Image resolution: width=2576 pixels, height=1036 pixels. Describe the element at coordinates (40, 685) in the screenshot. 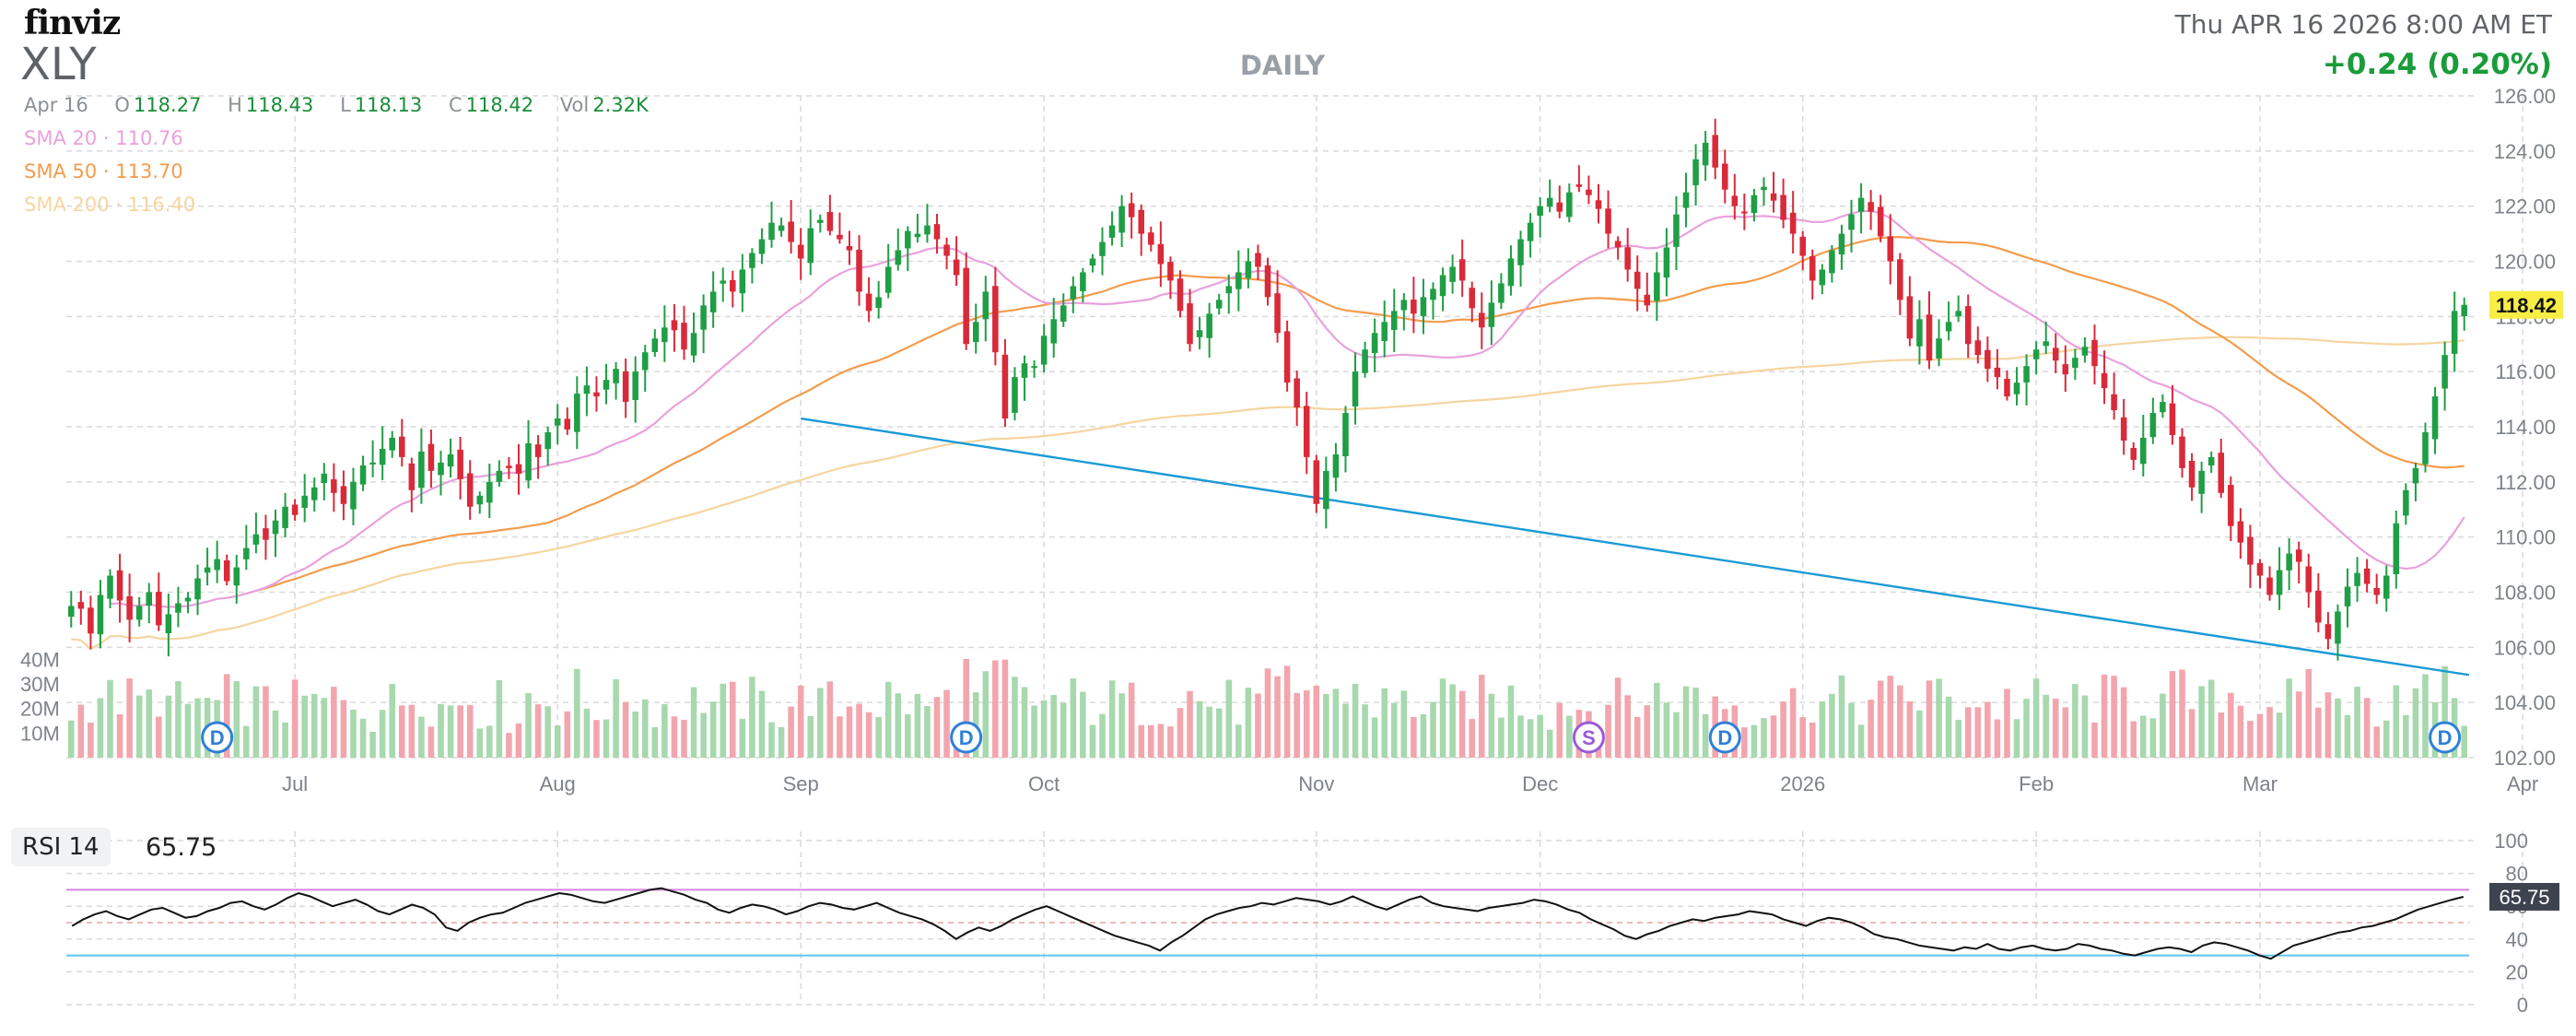

I see `volume-tick-label: 30M` at that location.